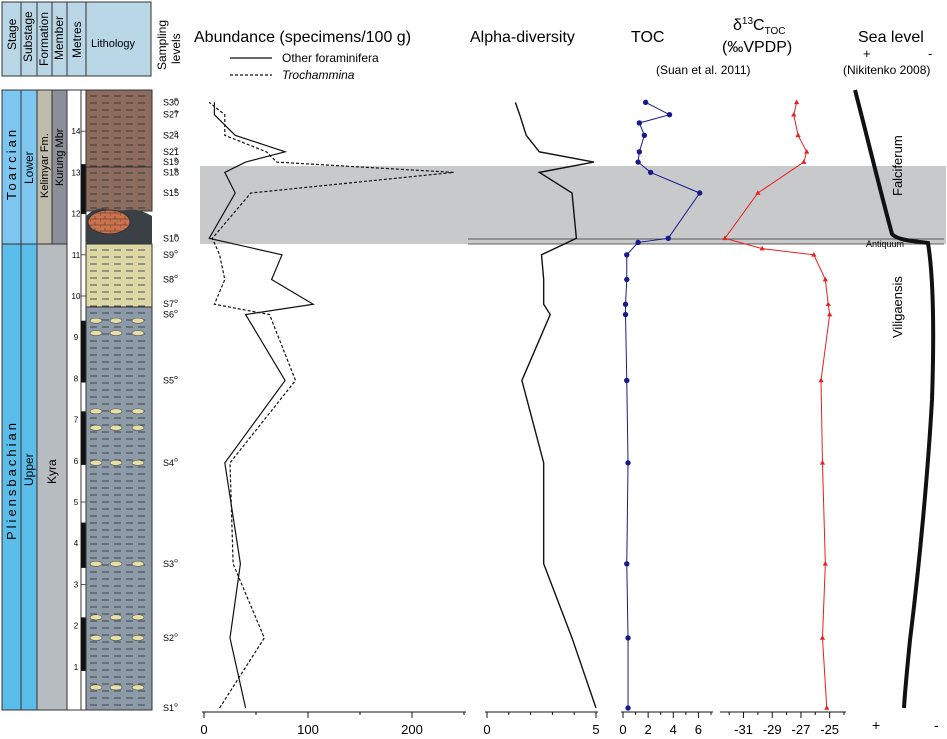 Image resolution: width=947 pixels, height=739 pixels. I want to click on lithology-column, so click(119, 400).